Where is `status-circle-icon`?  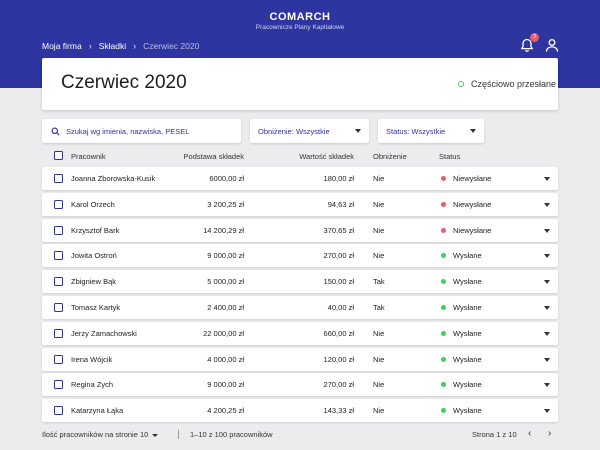
status-circle-icon is located at coordinates (461, 84).